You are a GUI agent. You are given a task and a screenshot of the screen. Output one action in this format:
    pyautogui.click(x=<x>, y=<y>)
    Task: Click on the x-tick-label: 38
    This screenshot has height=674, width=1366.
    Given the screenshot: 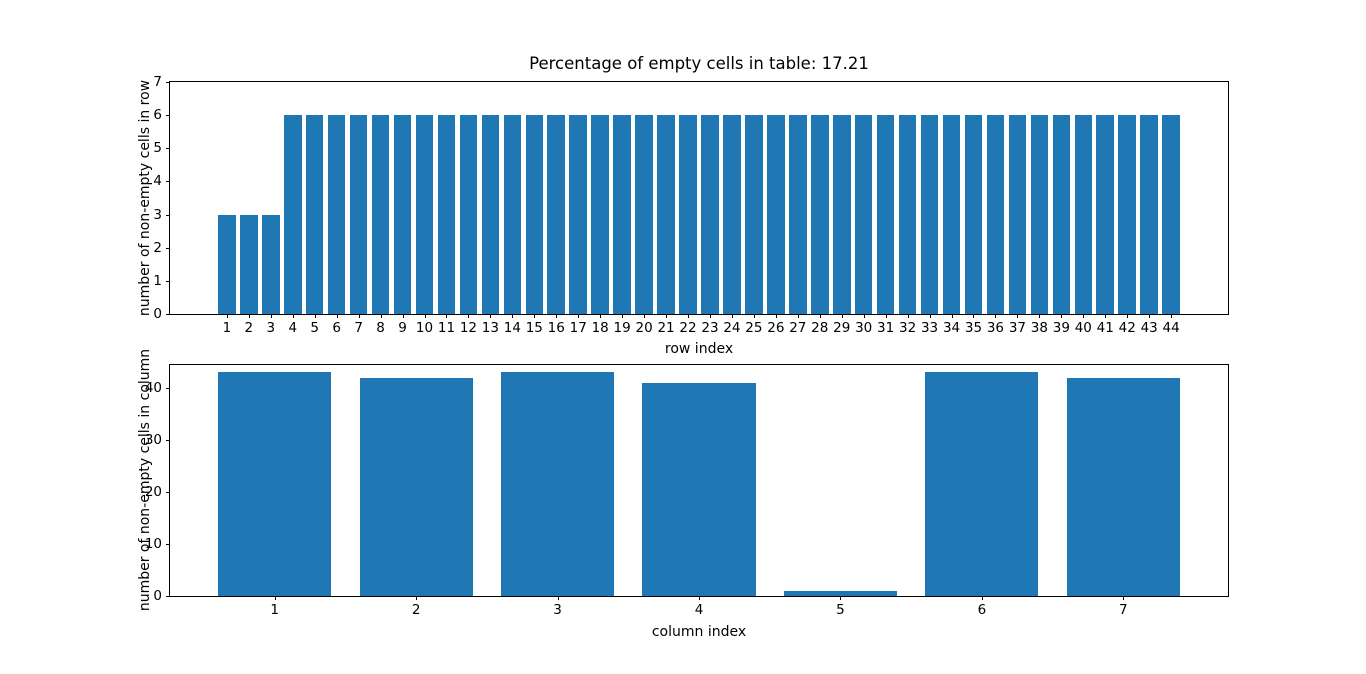 What is the action you would take?
    pyautogui.click(x=1039, y=328)
    